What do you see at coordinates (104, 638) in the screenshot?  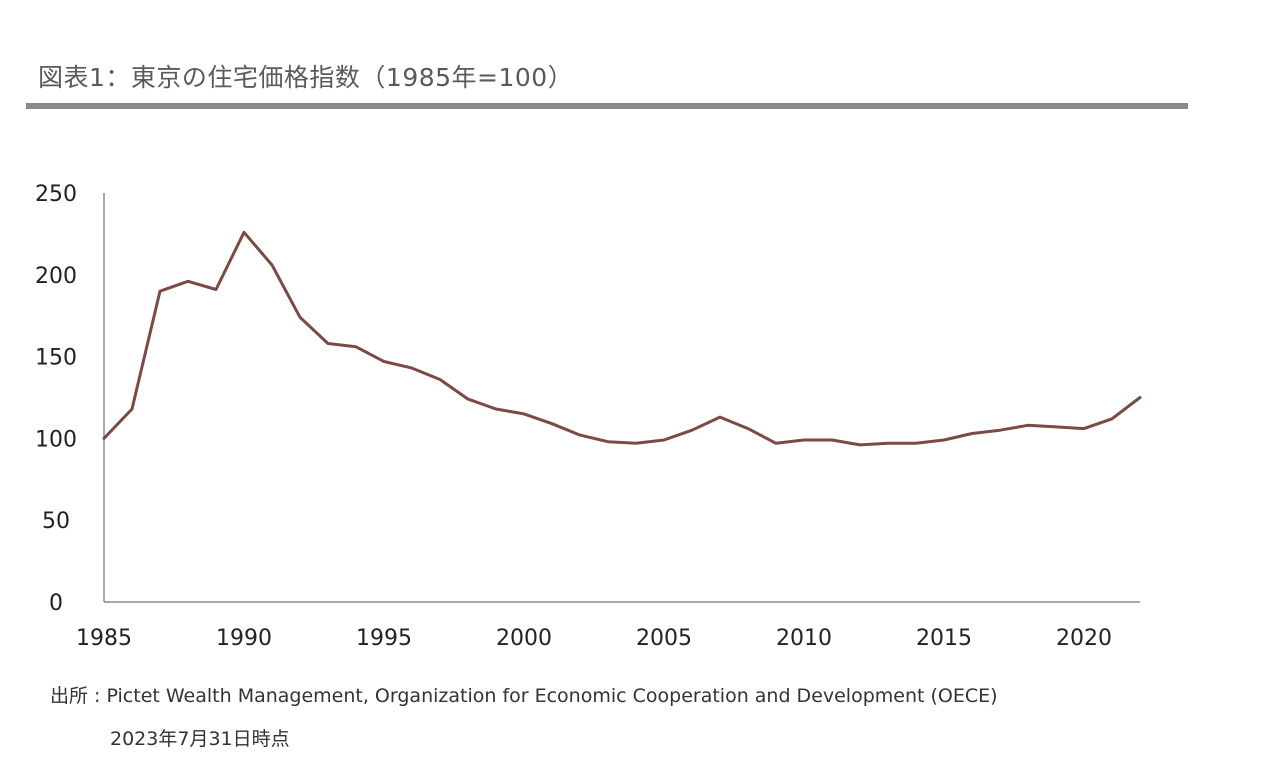 I see `x-tick-label: 1985` at bounding box center [104, 638].